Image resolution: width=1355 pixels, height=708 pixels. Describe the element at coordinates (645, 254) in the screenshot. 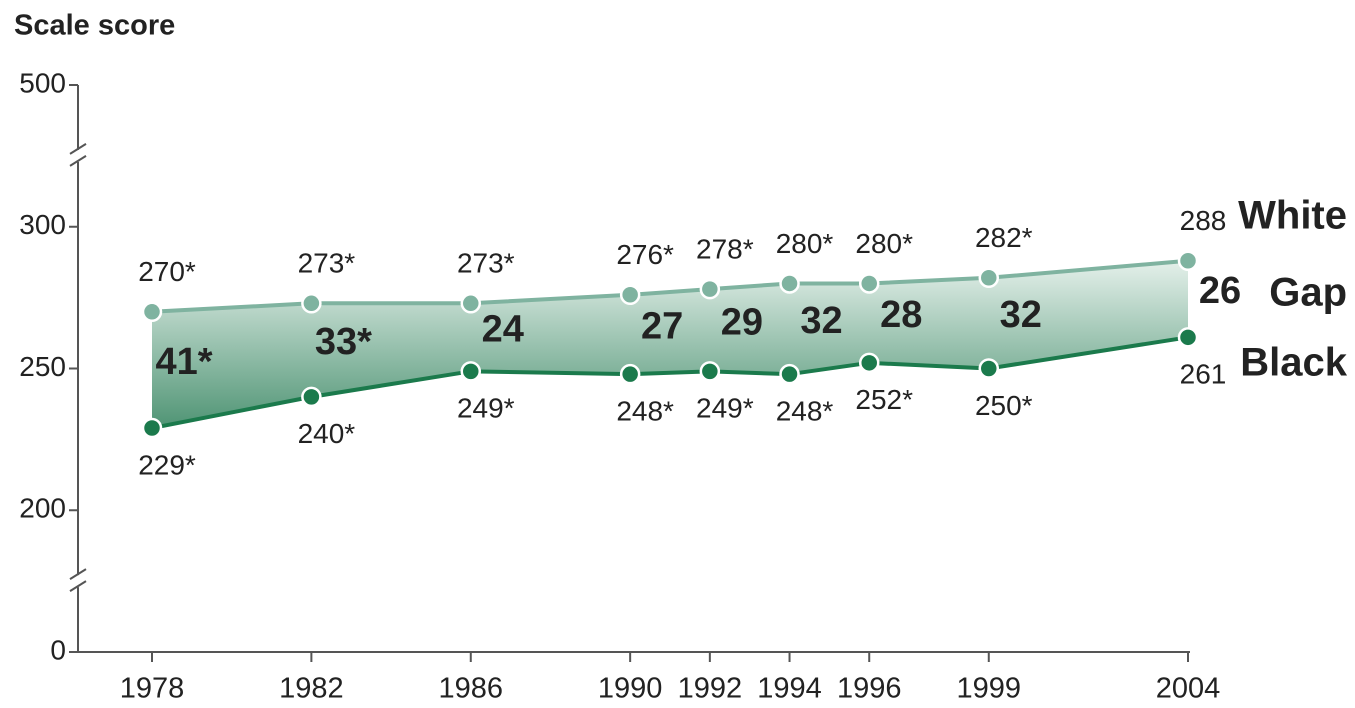

I see `value-label: 276*` at that location.